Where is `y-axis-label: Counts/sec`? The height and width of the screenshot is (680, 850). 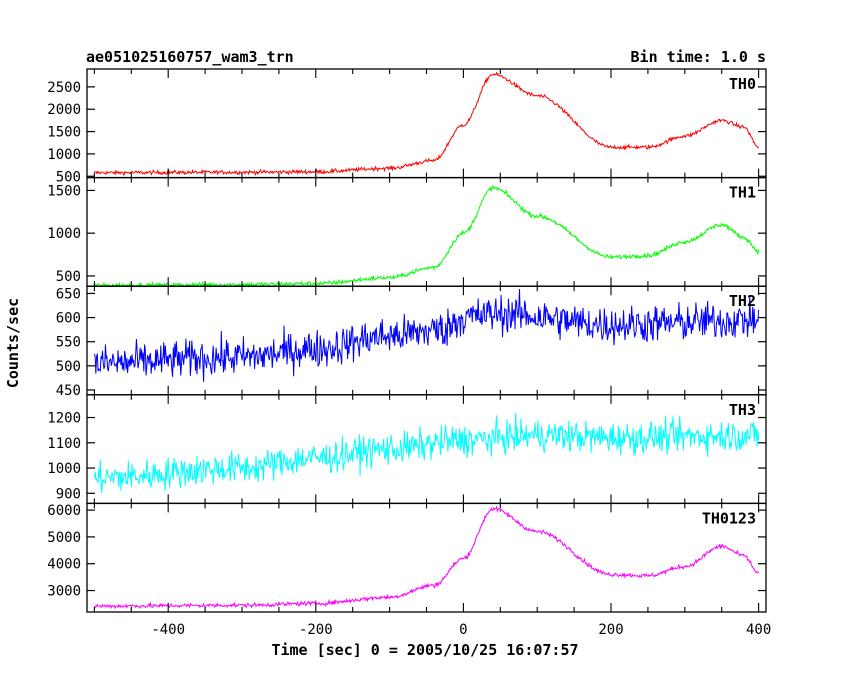
y-axis-label: Counts/sec is located at coordinates (13, 343).